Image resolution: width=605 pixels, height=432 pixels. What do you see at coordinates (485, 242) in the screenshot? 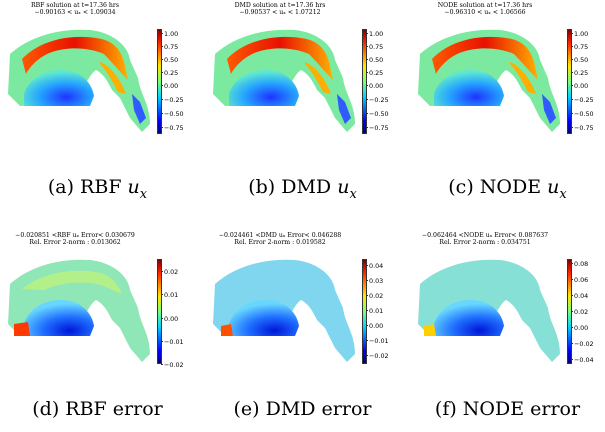
I see `panel-subtitle: Rel. Error 2-norm : 0.034751` at bounding box center [485, 242].